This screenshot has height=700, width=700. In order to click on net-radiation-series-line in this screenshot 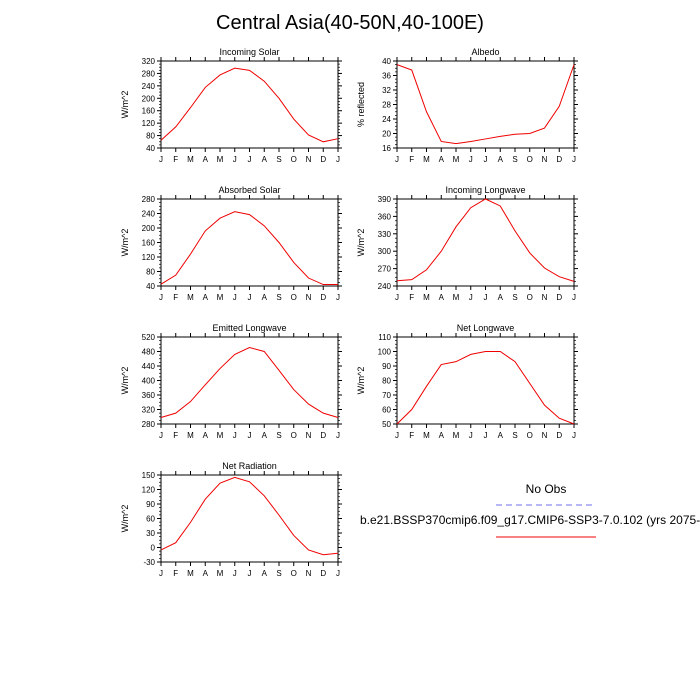, I will do `click(249, 516)`.